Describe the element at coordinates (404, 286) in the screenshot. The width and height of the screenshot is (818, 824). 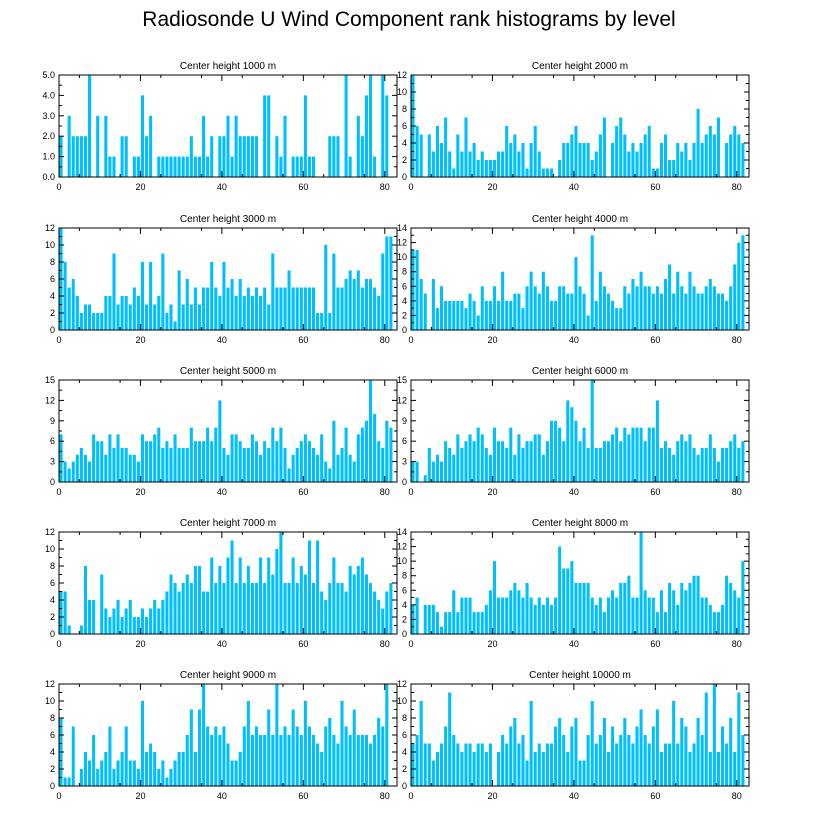
I see `y-tick-label: 6` at that location.